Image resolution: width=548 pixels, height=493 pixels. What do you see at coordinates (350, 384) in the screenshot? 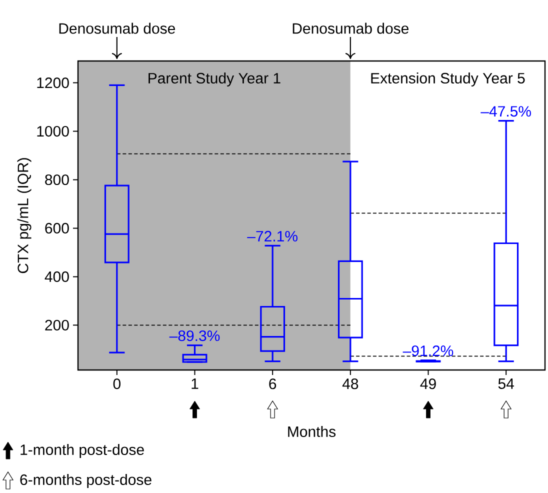
I see `x-tick-label: 48` at bounding box center [350, 384].